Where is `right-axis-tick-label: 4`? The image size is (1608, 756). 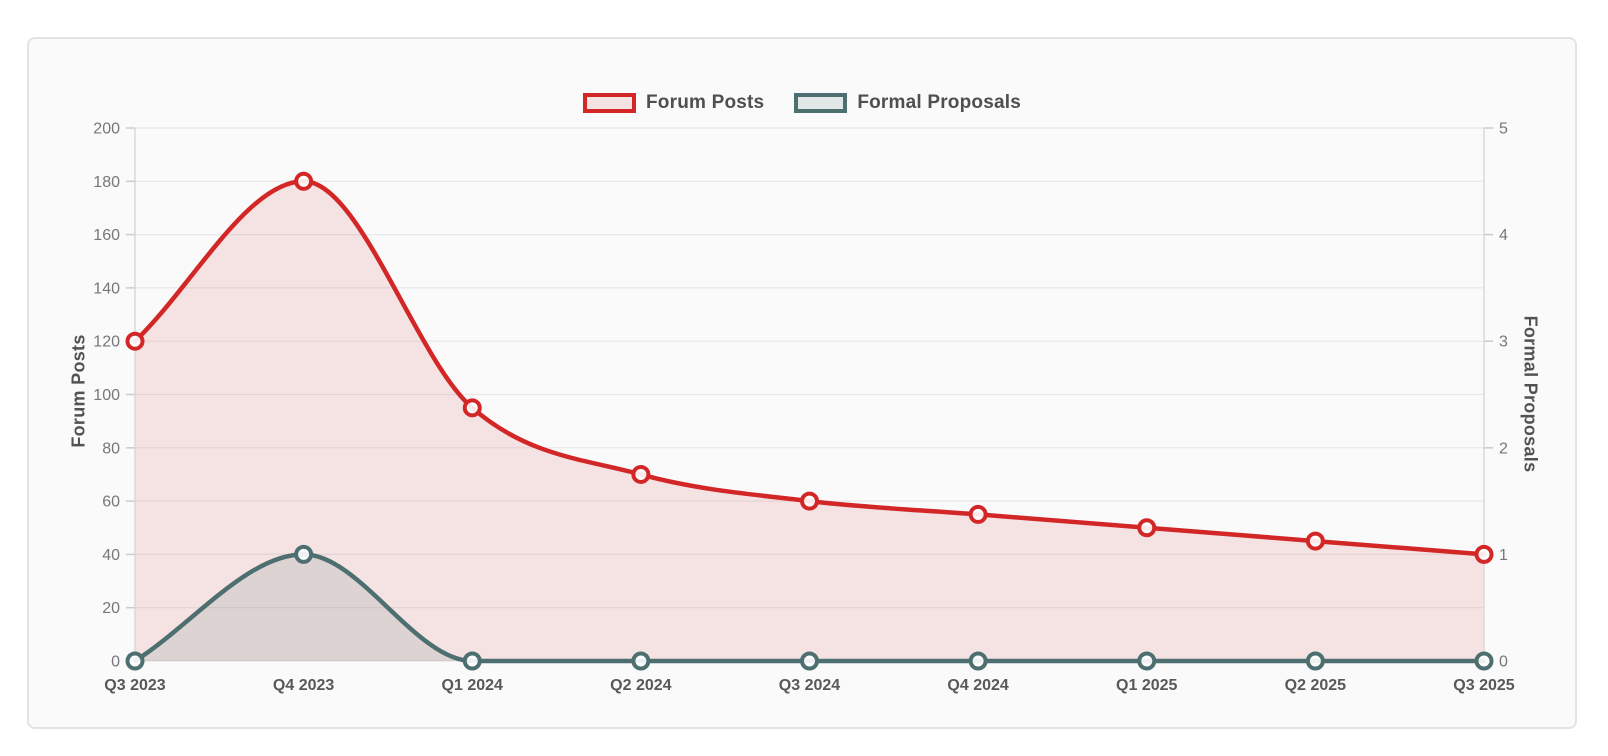
right-axis-tick-label: 4 is located at coordinates (1503, 235).